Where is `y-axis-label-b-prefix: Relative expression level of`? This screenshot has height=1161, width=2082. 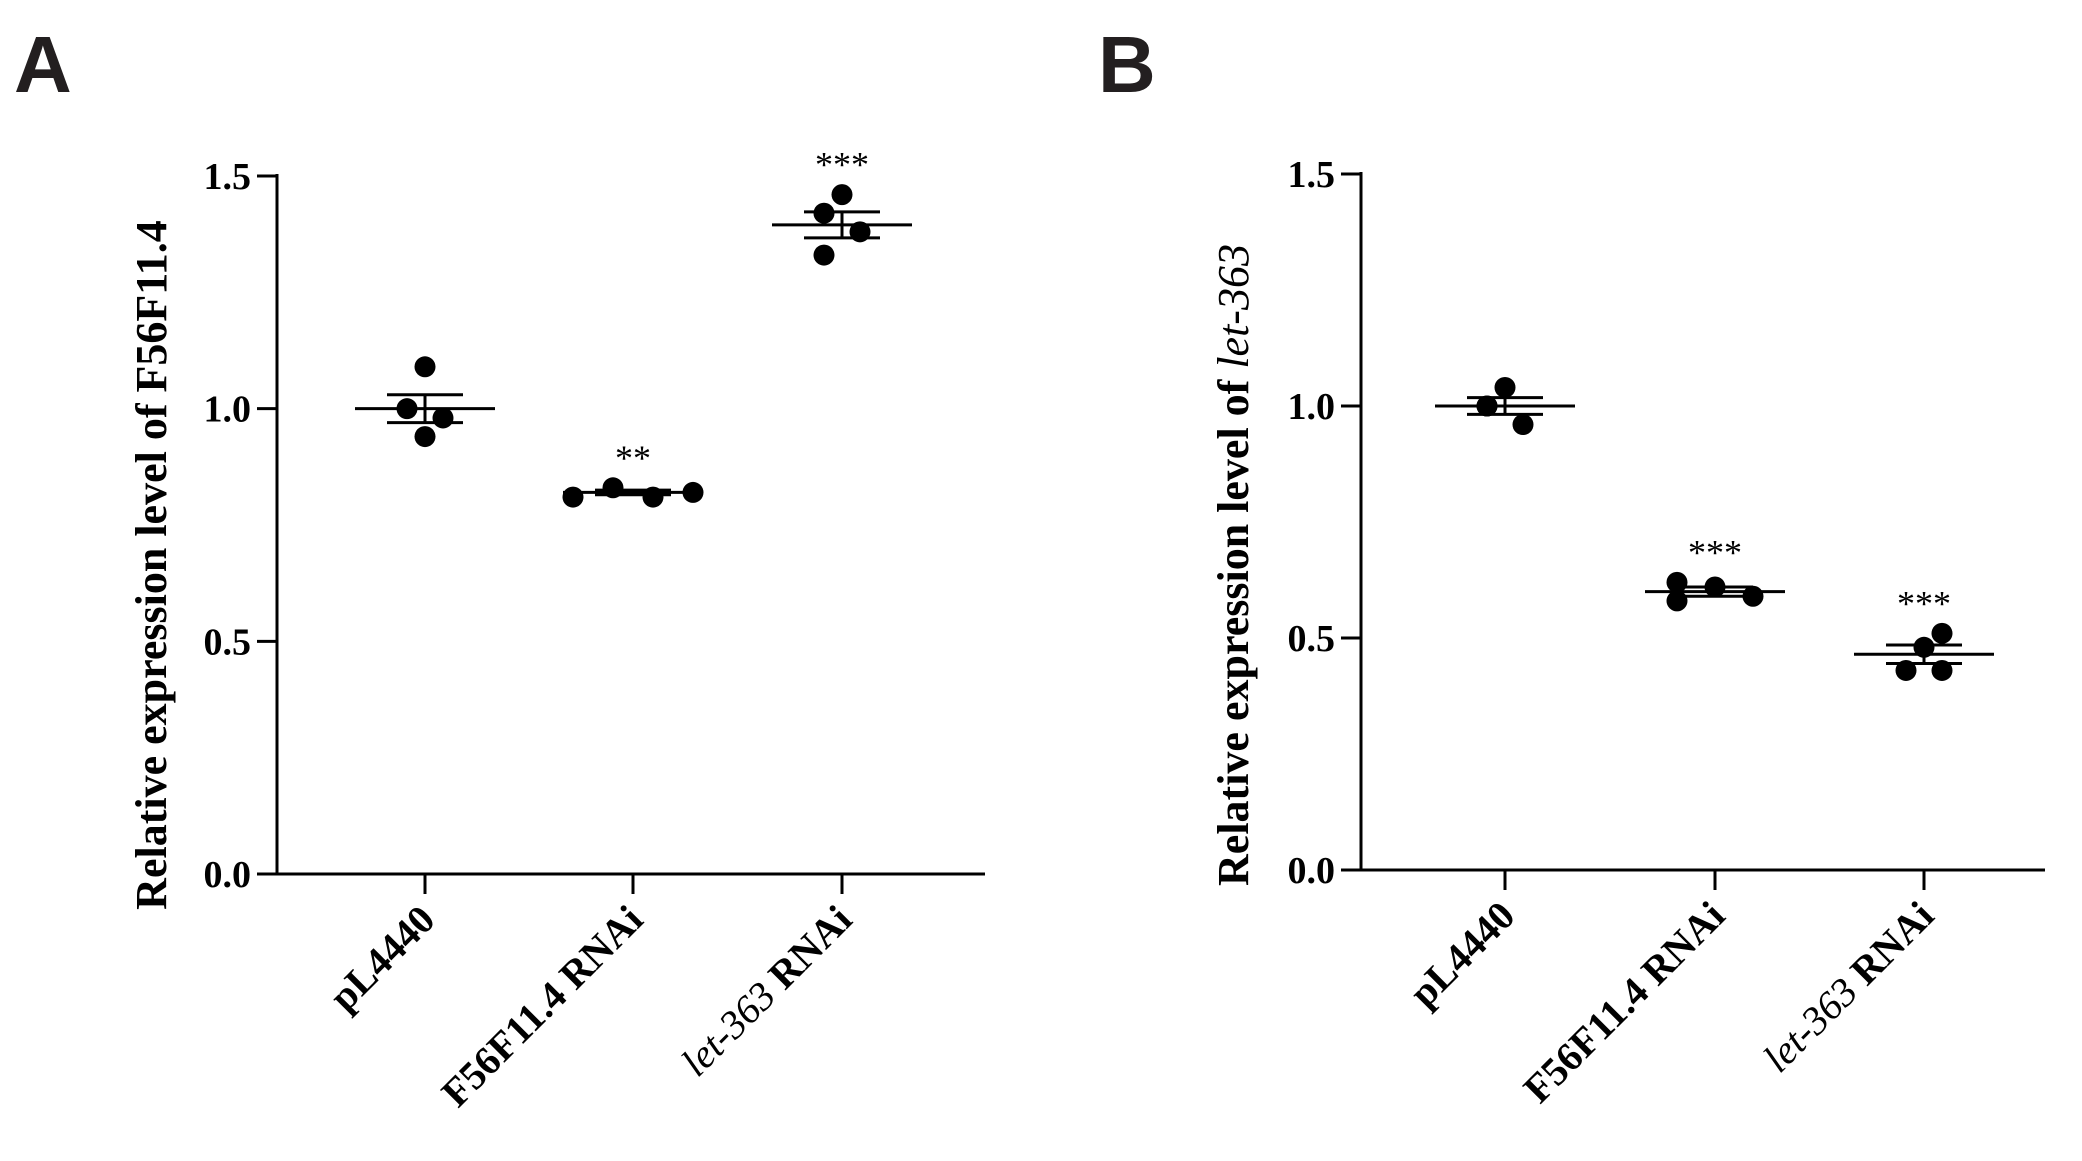
y-axis-label-b-prefix: Relative expression level of is located at coordinates (1233, 627).